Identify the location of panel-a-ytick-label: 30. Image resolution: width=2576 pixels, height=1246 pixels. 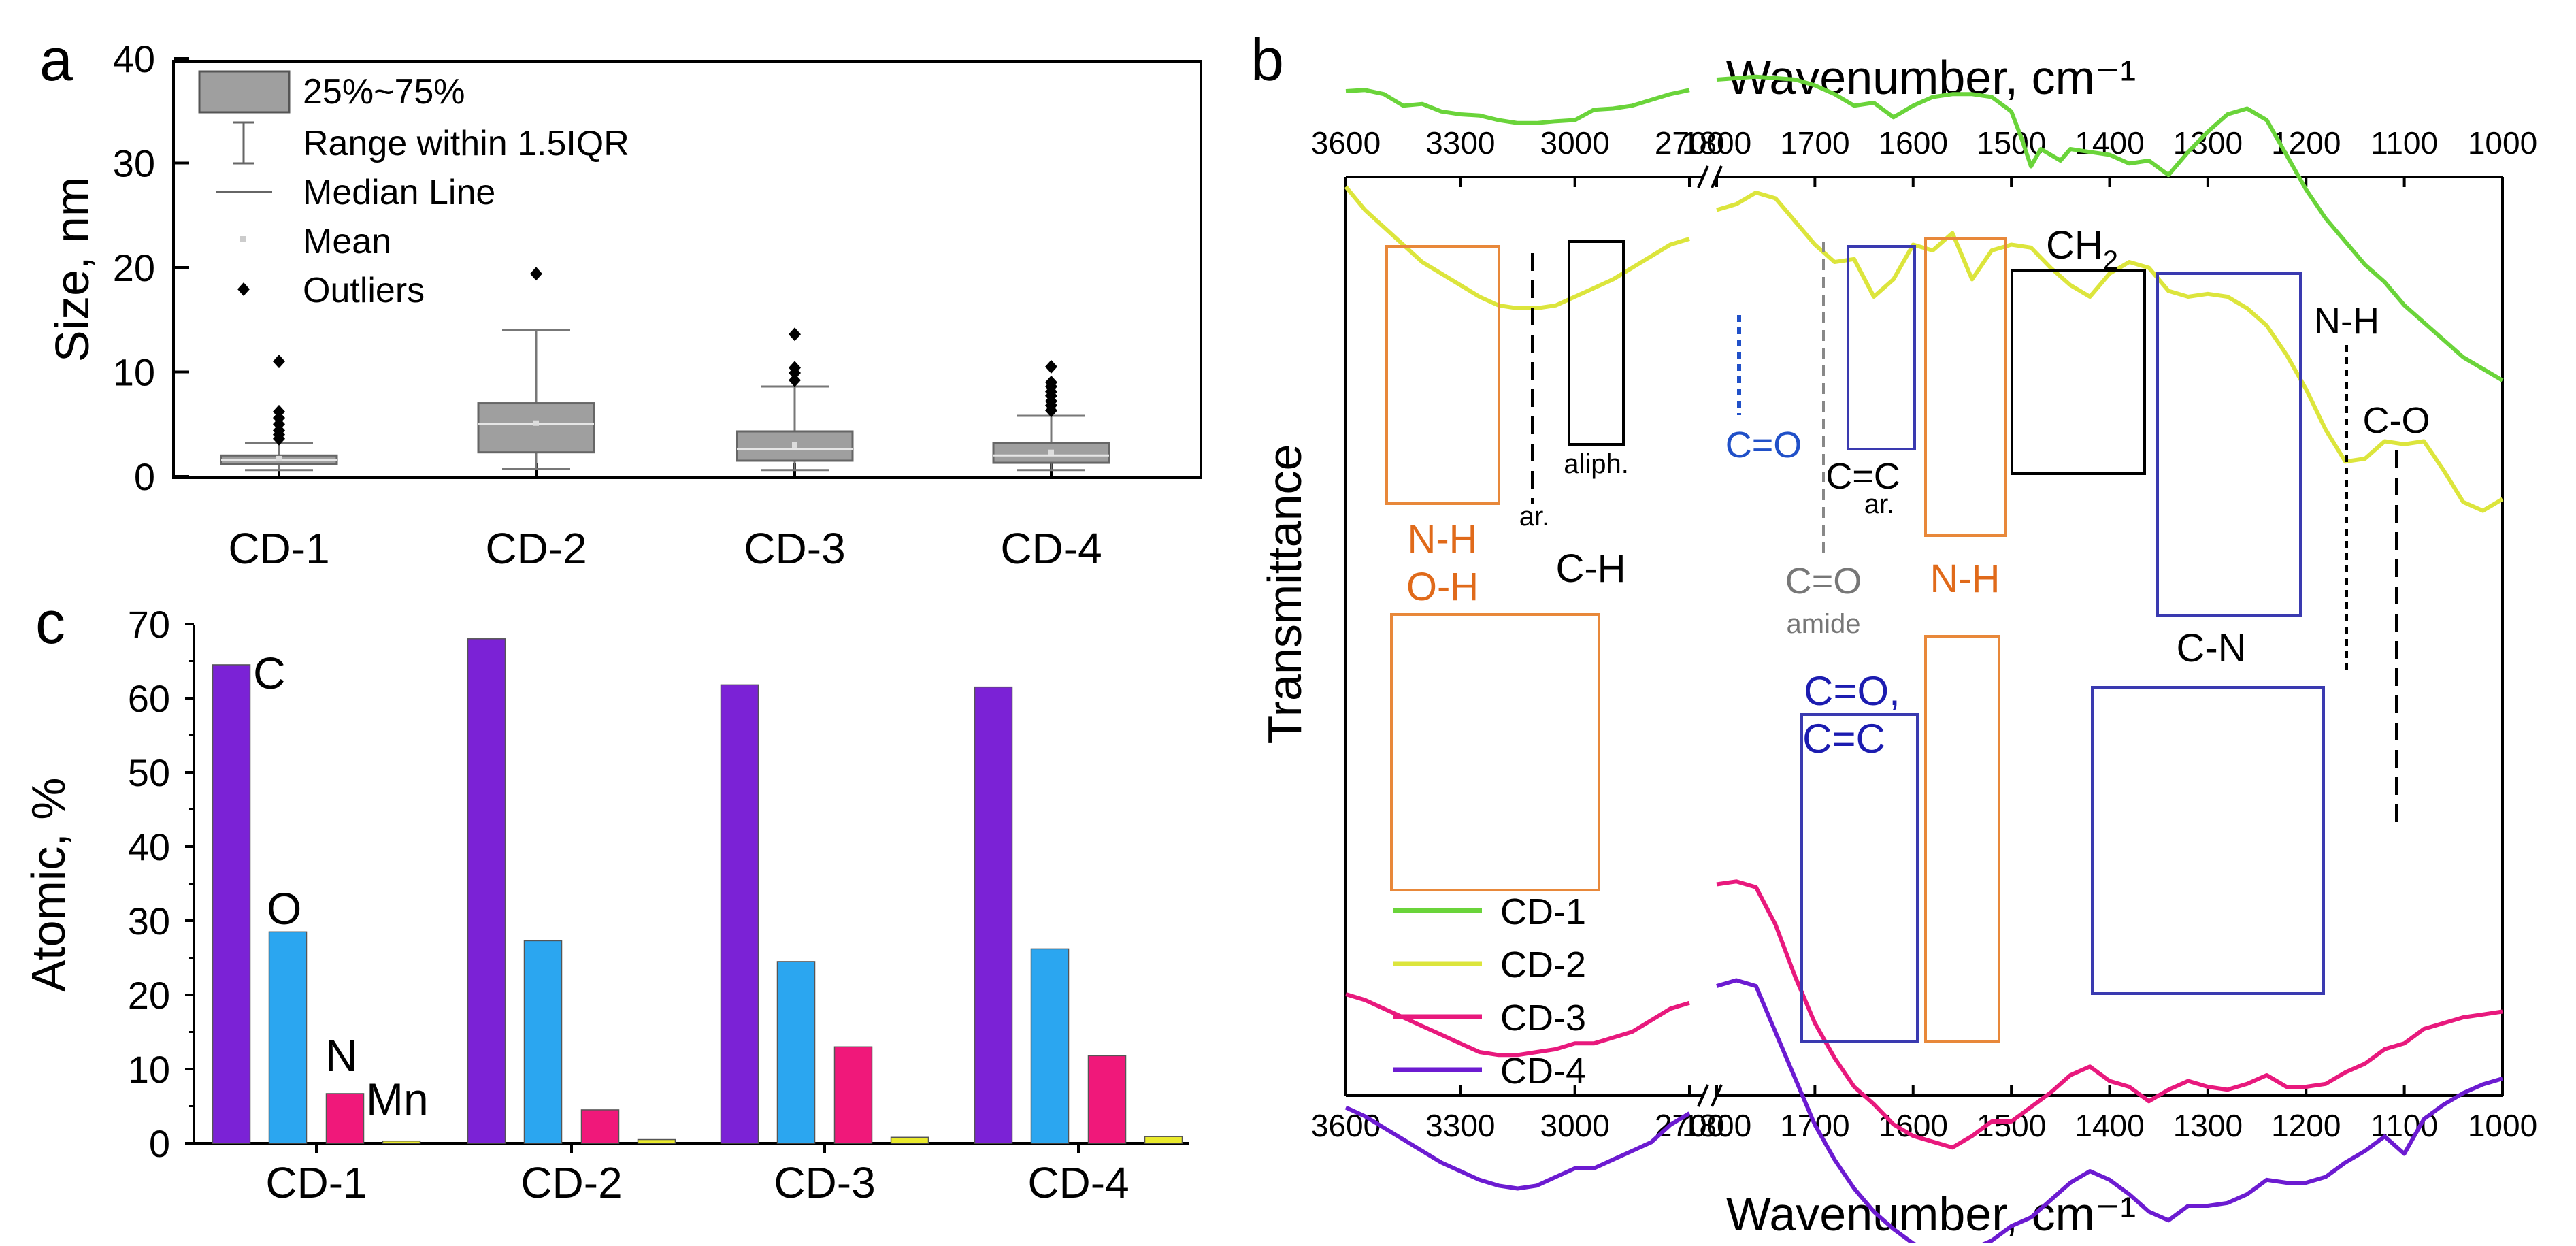
(134, 163).